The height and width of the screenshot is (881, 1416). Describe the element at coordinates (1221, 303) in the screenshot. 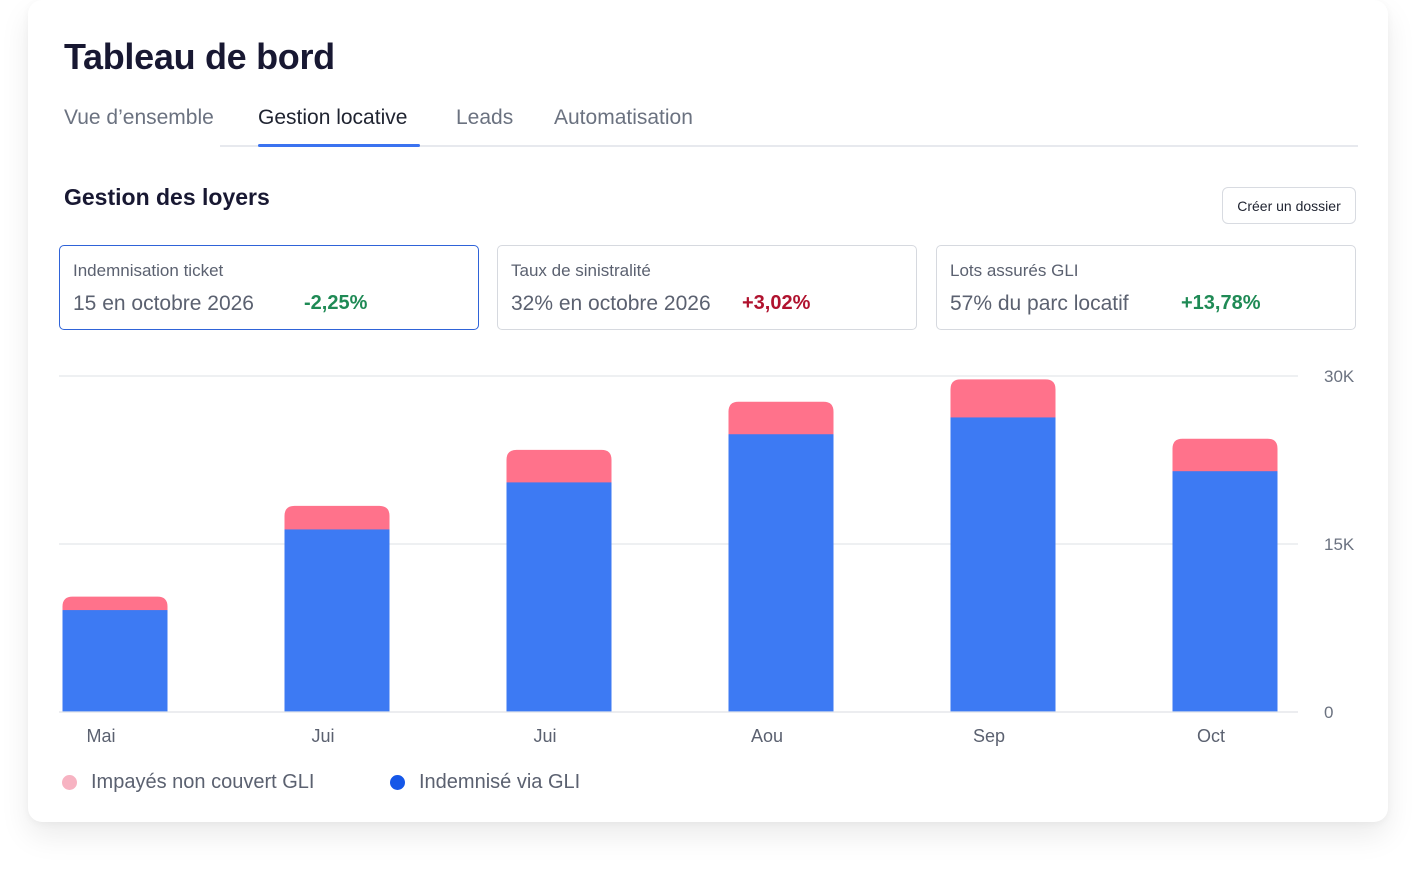

I see `kpi-delta: +13,78%` at that location.